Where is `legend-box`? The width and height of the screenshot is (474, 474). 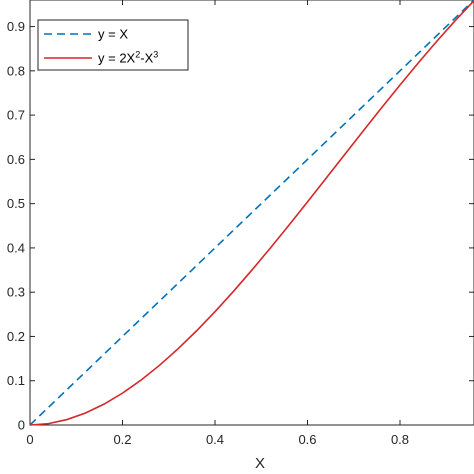 legend-box is located at coordinates (113, 45).